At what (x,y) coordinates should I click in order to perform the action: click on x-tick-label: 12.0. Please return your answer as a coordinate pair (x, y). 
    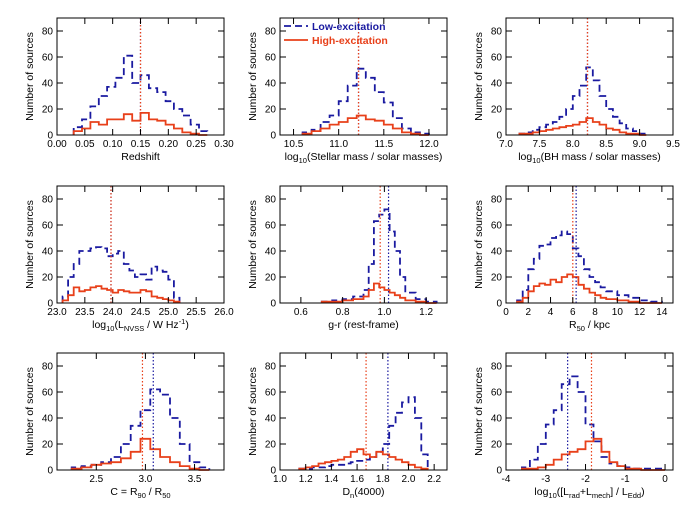
    Looking at the image, I should click on (429, 144).